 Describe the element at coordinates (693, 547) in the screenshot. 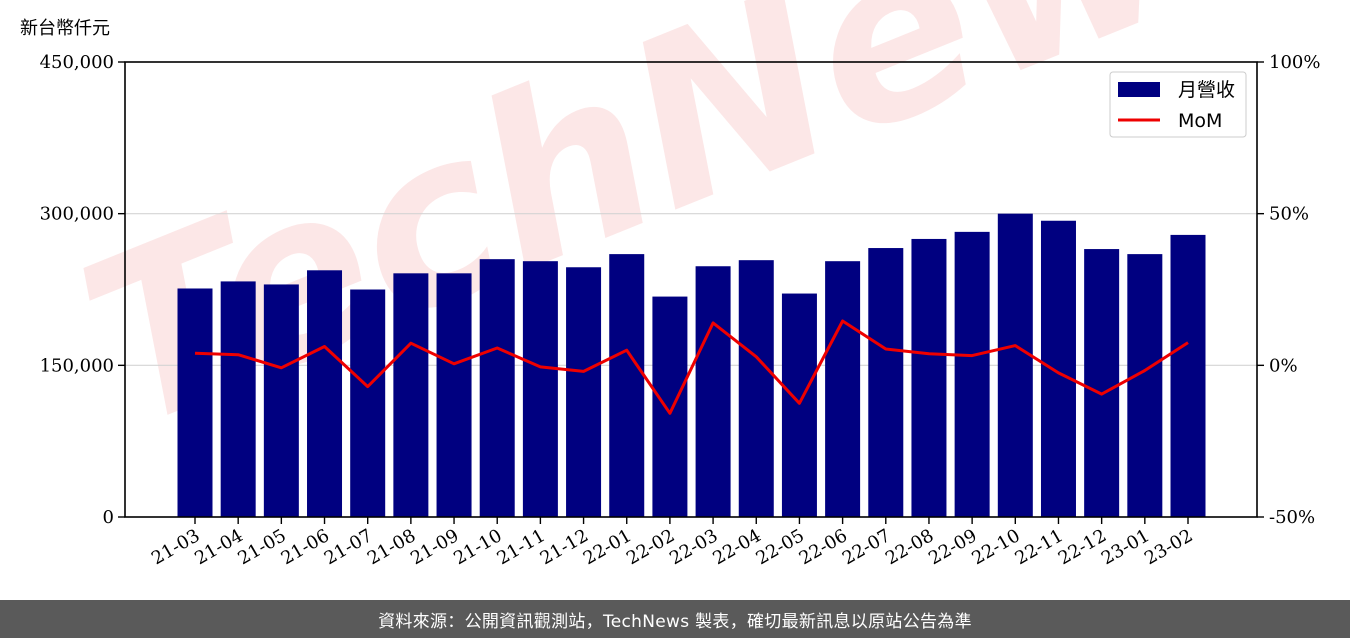

I see `x-tick-label-22-03: 22-03` at that location.